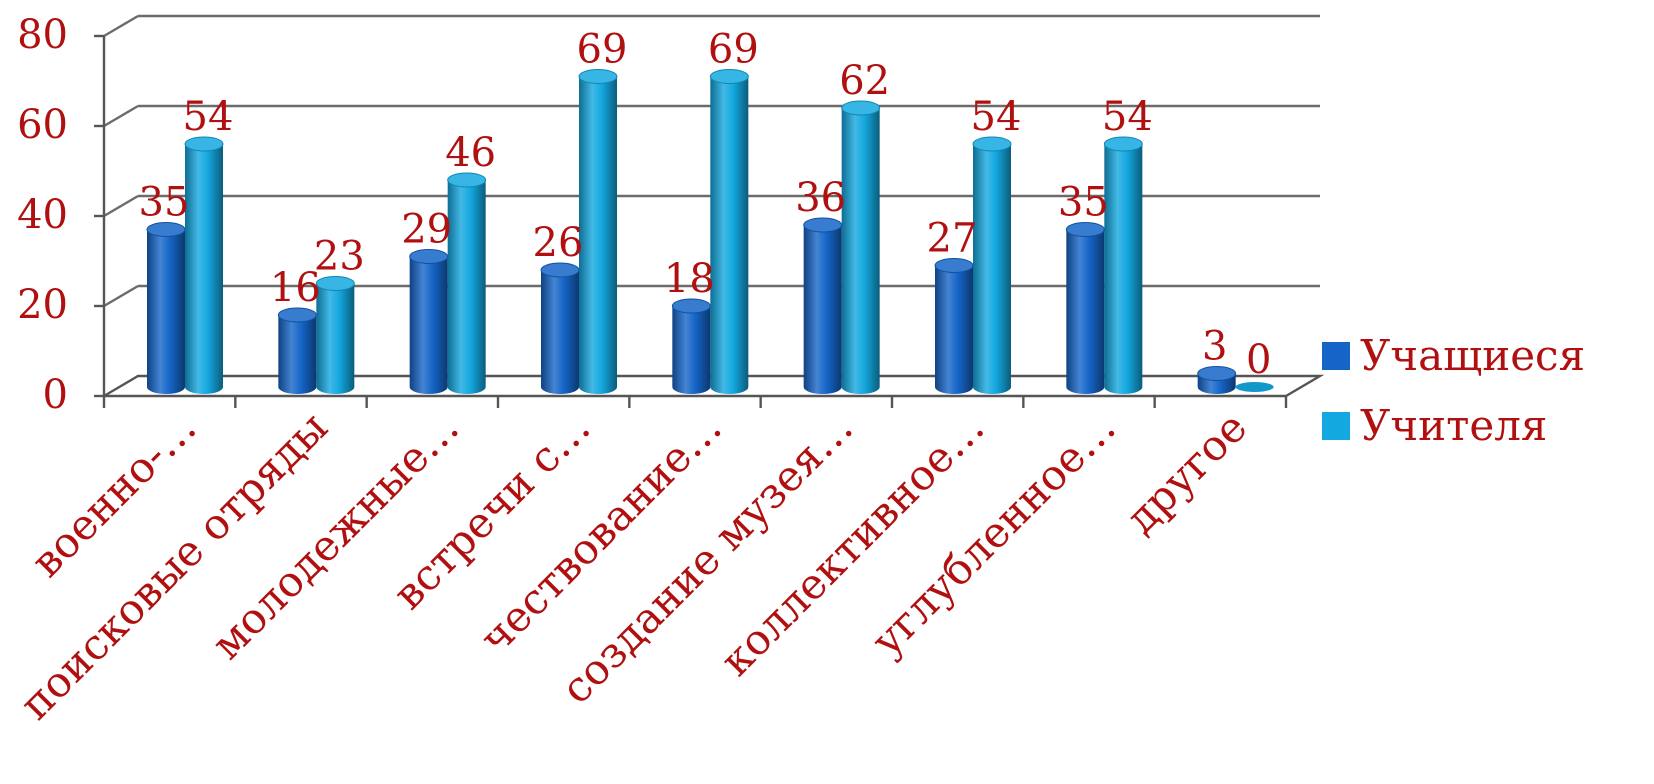 This screenshot has width=1654, height=784. I want to click on y-tick-label: 0, so click(55, 395).